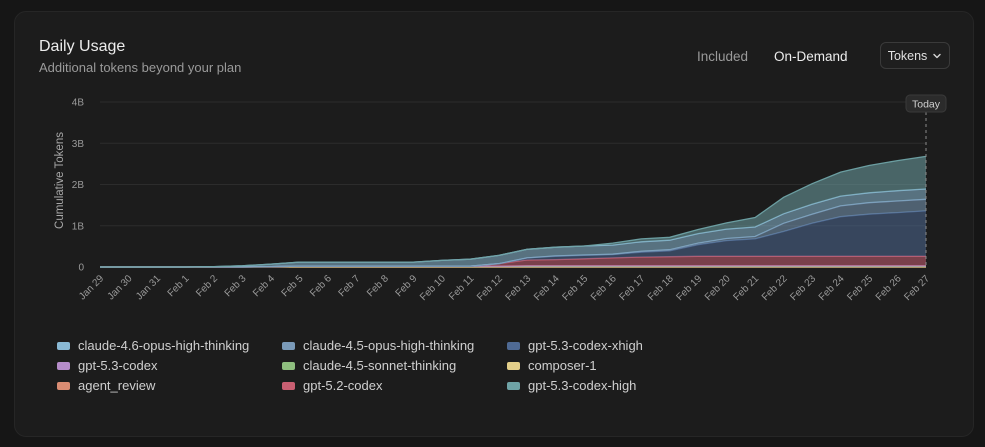 This screenshot has width=985, height=447. I want to click on x-tick-label: Jan 31, so click(148, 287).